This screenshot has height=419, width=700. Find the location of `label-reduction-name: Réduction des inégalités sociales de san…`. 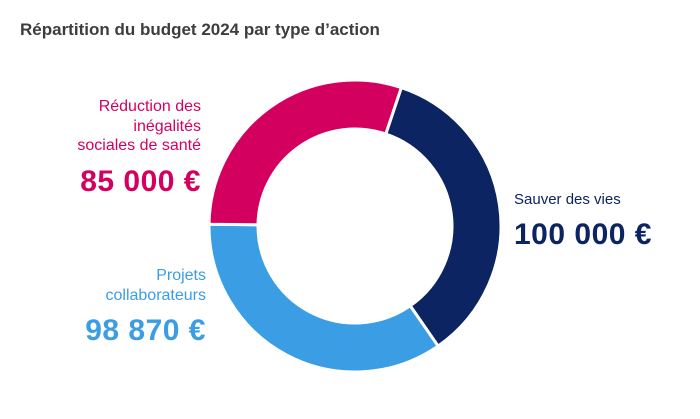

label-reduction-name: Réduction des inégalités sociales de san… is located at coordinates (139, 126).